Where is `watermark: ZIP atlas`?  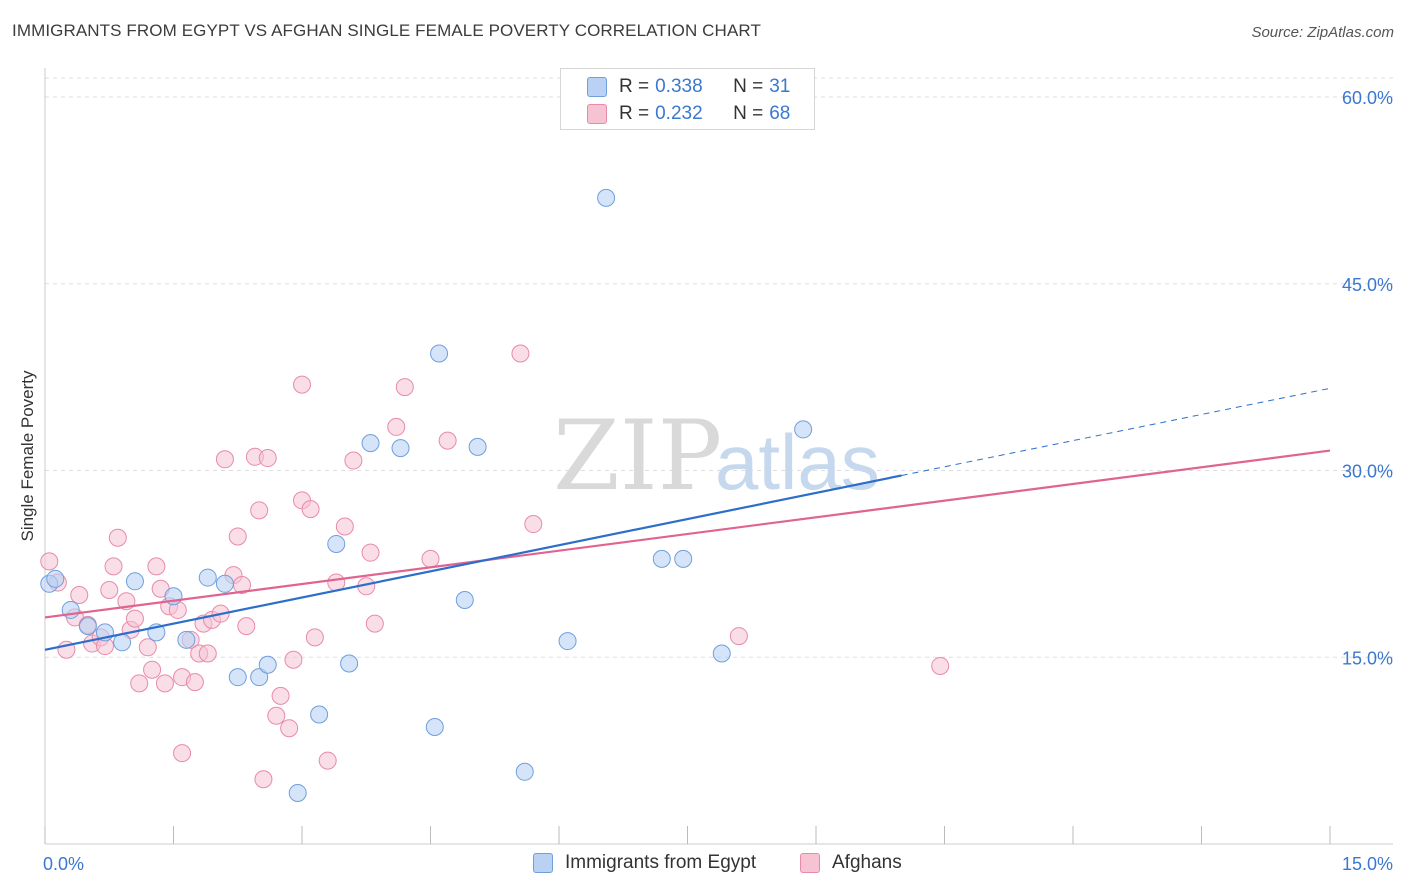 watermark: ZIP atlas is located at coordinates (716, 456).